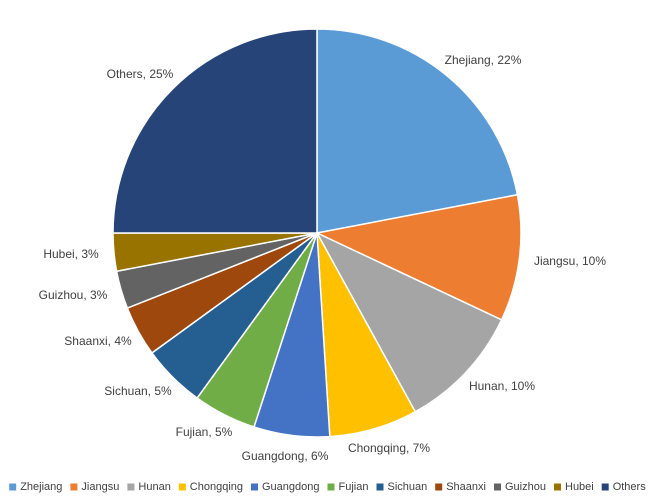  Describe the element at coordinates (204, 432) in the screenshot. I see `data-label-fujian: Fujian, 5%` at that location.